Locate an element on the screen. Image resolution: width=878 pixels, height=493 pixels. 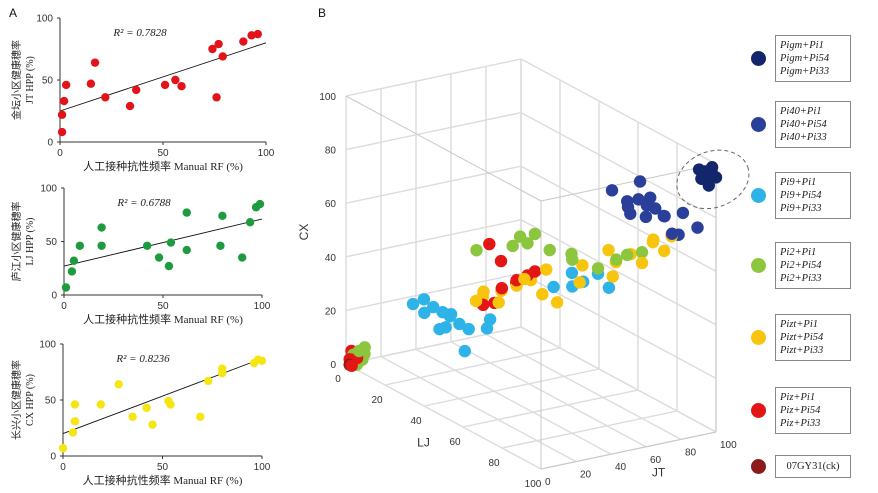
x-tick-label: 50 is located at coordinates (163, 153).